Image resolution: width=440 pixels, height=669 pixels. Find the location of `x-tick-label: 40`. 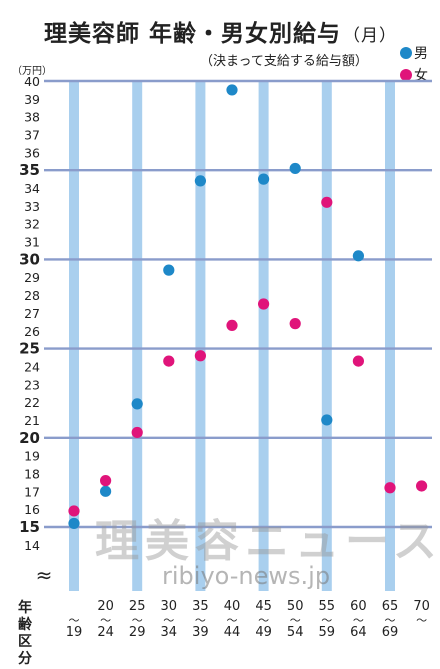

x-tick-label: 40 is located at coordinates (232, 606).